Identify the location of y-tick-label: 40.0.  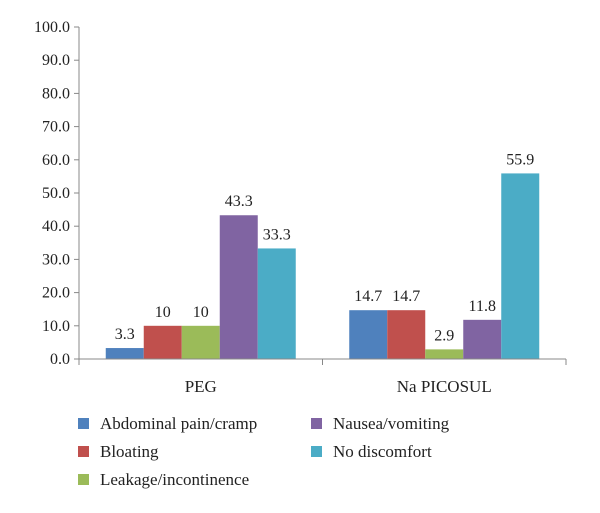
(56, 226).